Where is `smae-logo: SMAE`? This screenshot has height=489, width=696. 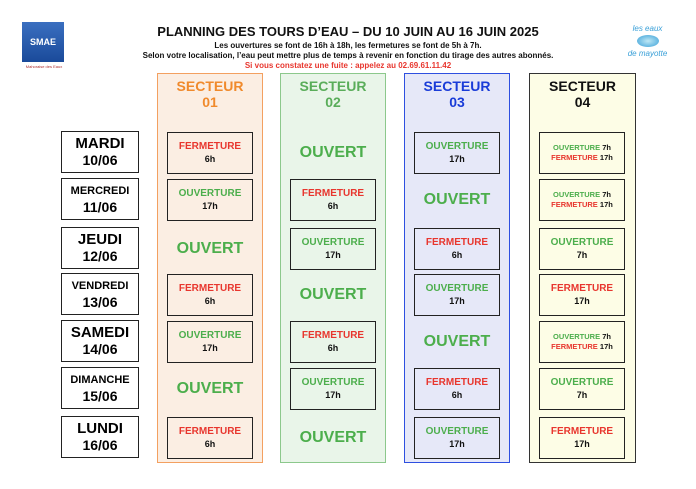 smae-logo: SMAE is located at coordinates (43, 42).